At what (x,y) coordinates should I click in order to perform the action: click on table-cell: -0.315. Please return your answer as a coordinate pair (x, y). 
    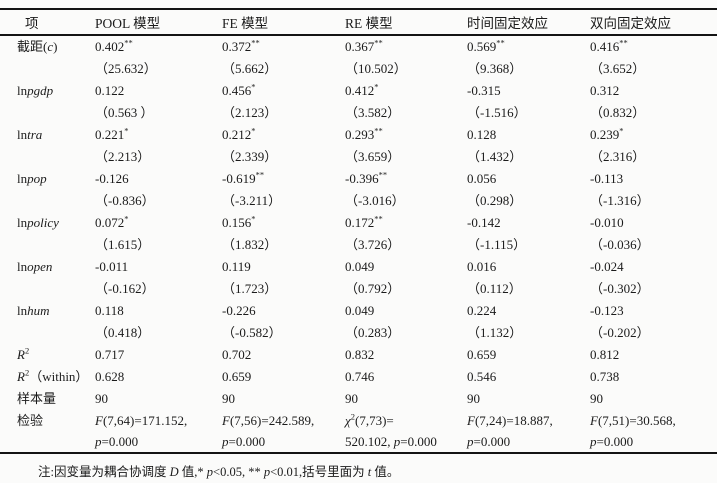
    Looking at the image, I should click on (484, 90).